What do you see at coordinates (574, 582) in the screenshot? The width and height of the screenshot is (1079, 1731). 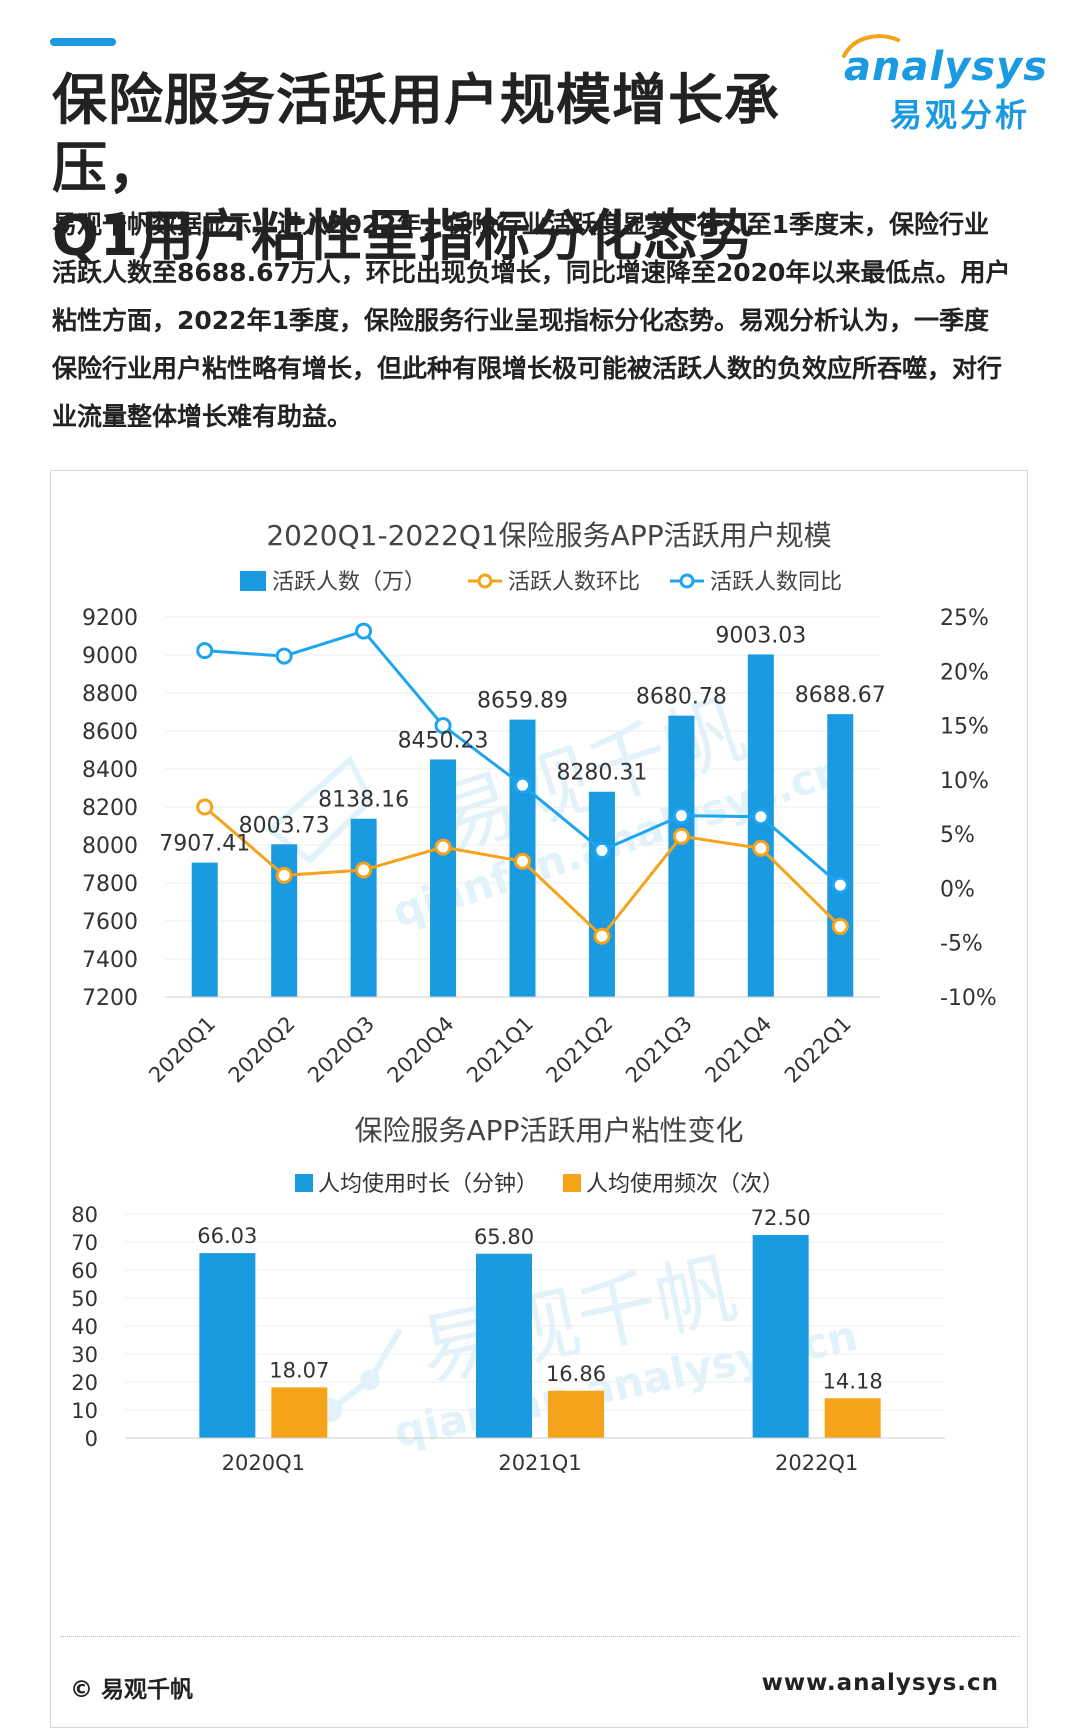 I see `legend-label-mom: 活跃人数环比` at bounding box center [574, 582].